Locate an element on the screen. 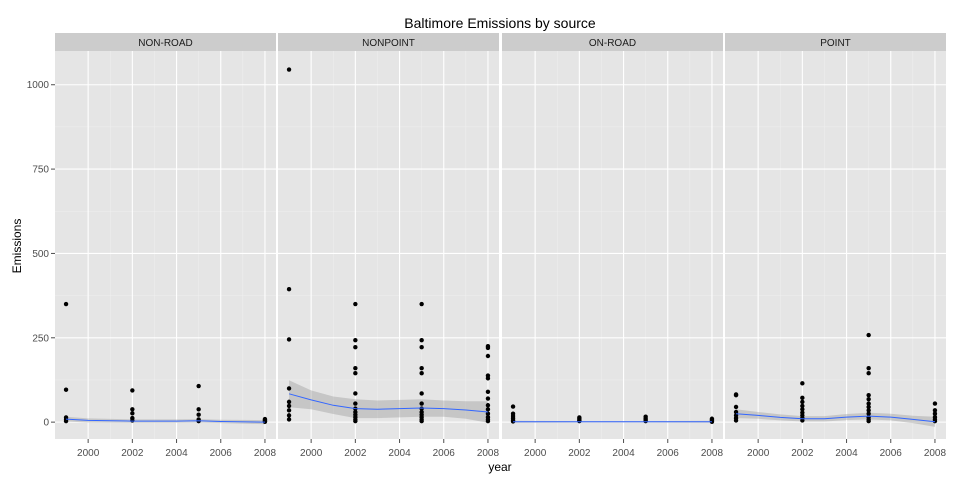 This screenshot has width=960, height=480. facet-strip-label: POINT is located at coordinates (835, 43).